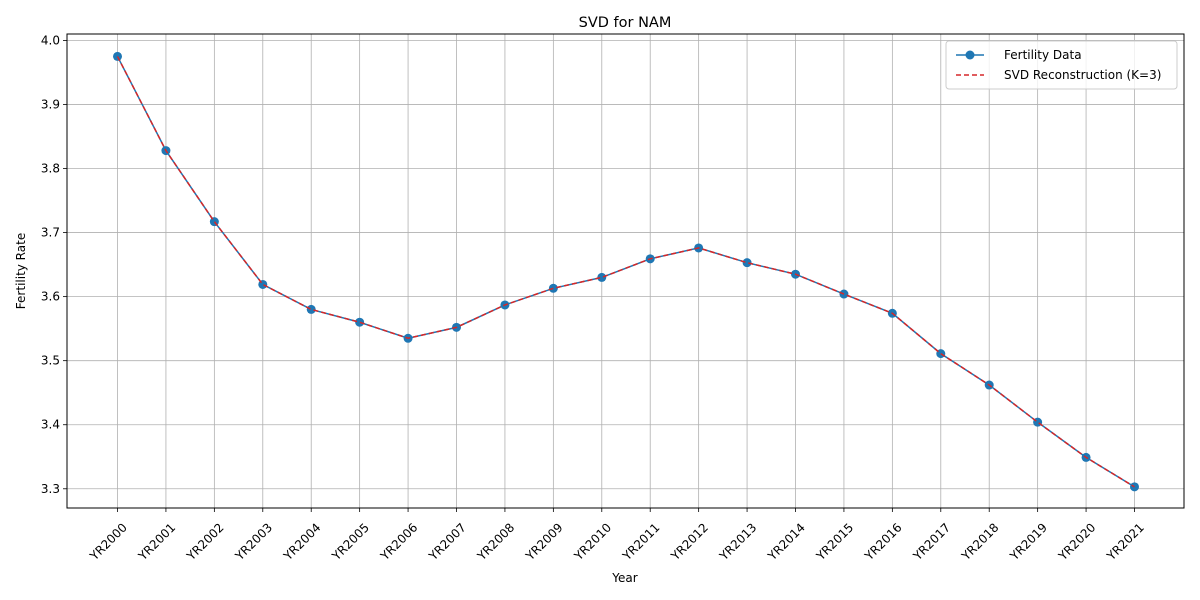 Image resolution: width=1200 pixels, height=600 pixels. I want to click on legend-marker-fertility-data, so click(970, 55).